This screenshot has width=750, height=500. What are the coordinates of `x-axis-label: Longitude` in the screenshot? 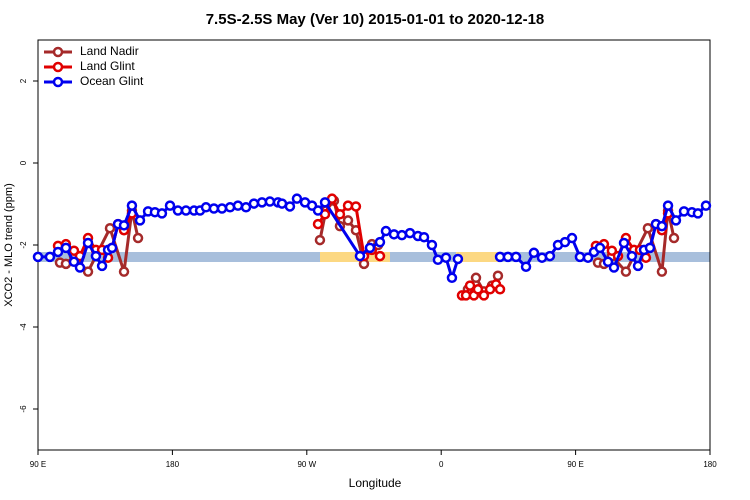 It's located at (375, 483).